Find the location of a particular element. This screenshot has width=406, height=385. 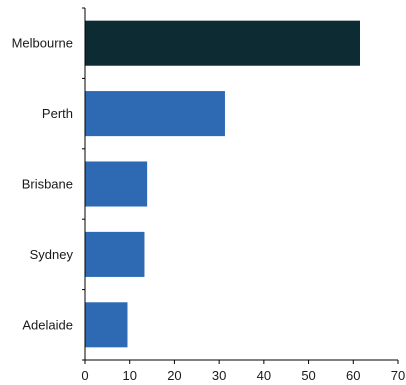

category-labels: Melbourne Perth Brisbane Sydney Adelaide is located at coordinates (43, 184).